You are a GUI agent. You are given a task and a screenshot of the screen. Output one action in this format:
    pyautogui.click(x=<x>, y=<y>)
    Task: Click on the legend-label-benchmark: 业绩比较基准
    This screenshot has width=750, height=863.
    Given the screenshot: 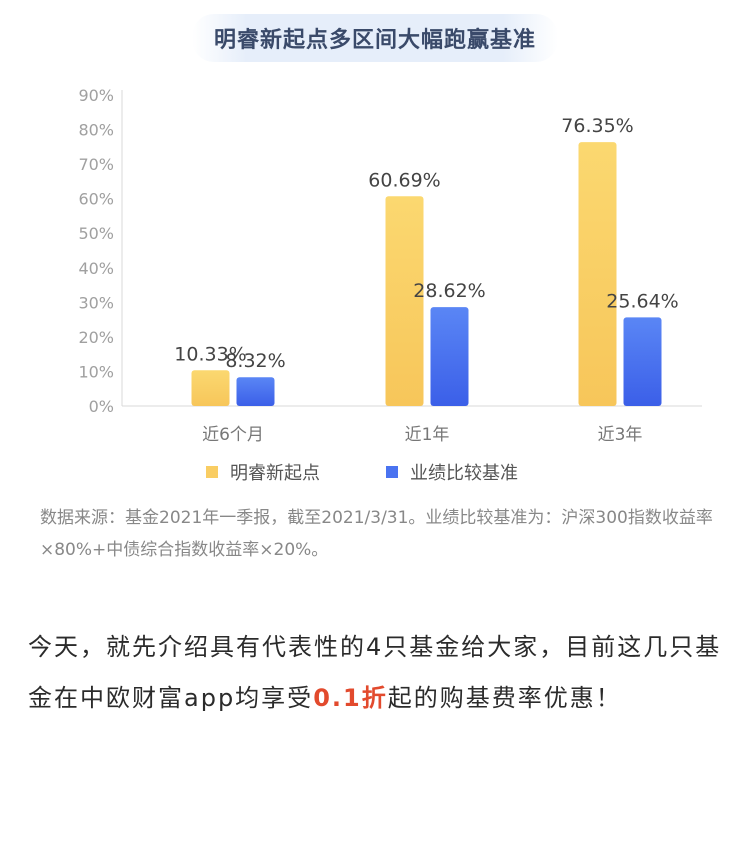 What is the action you would take?
    pyautogui.click(x=464, y=473)
    